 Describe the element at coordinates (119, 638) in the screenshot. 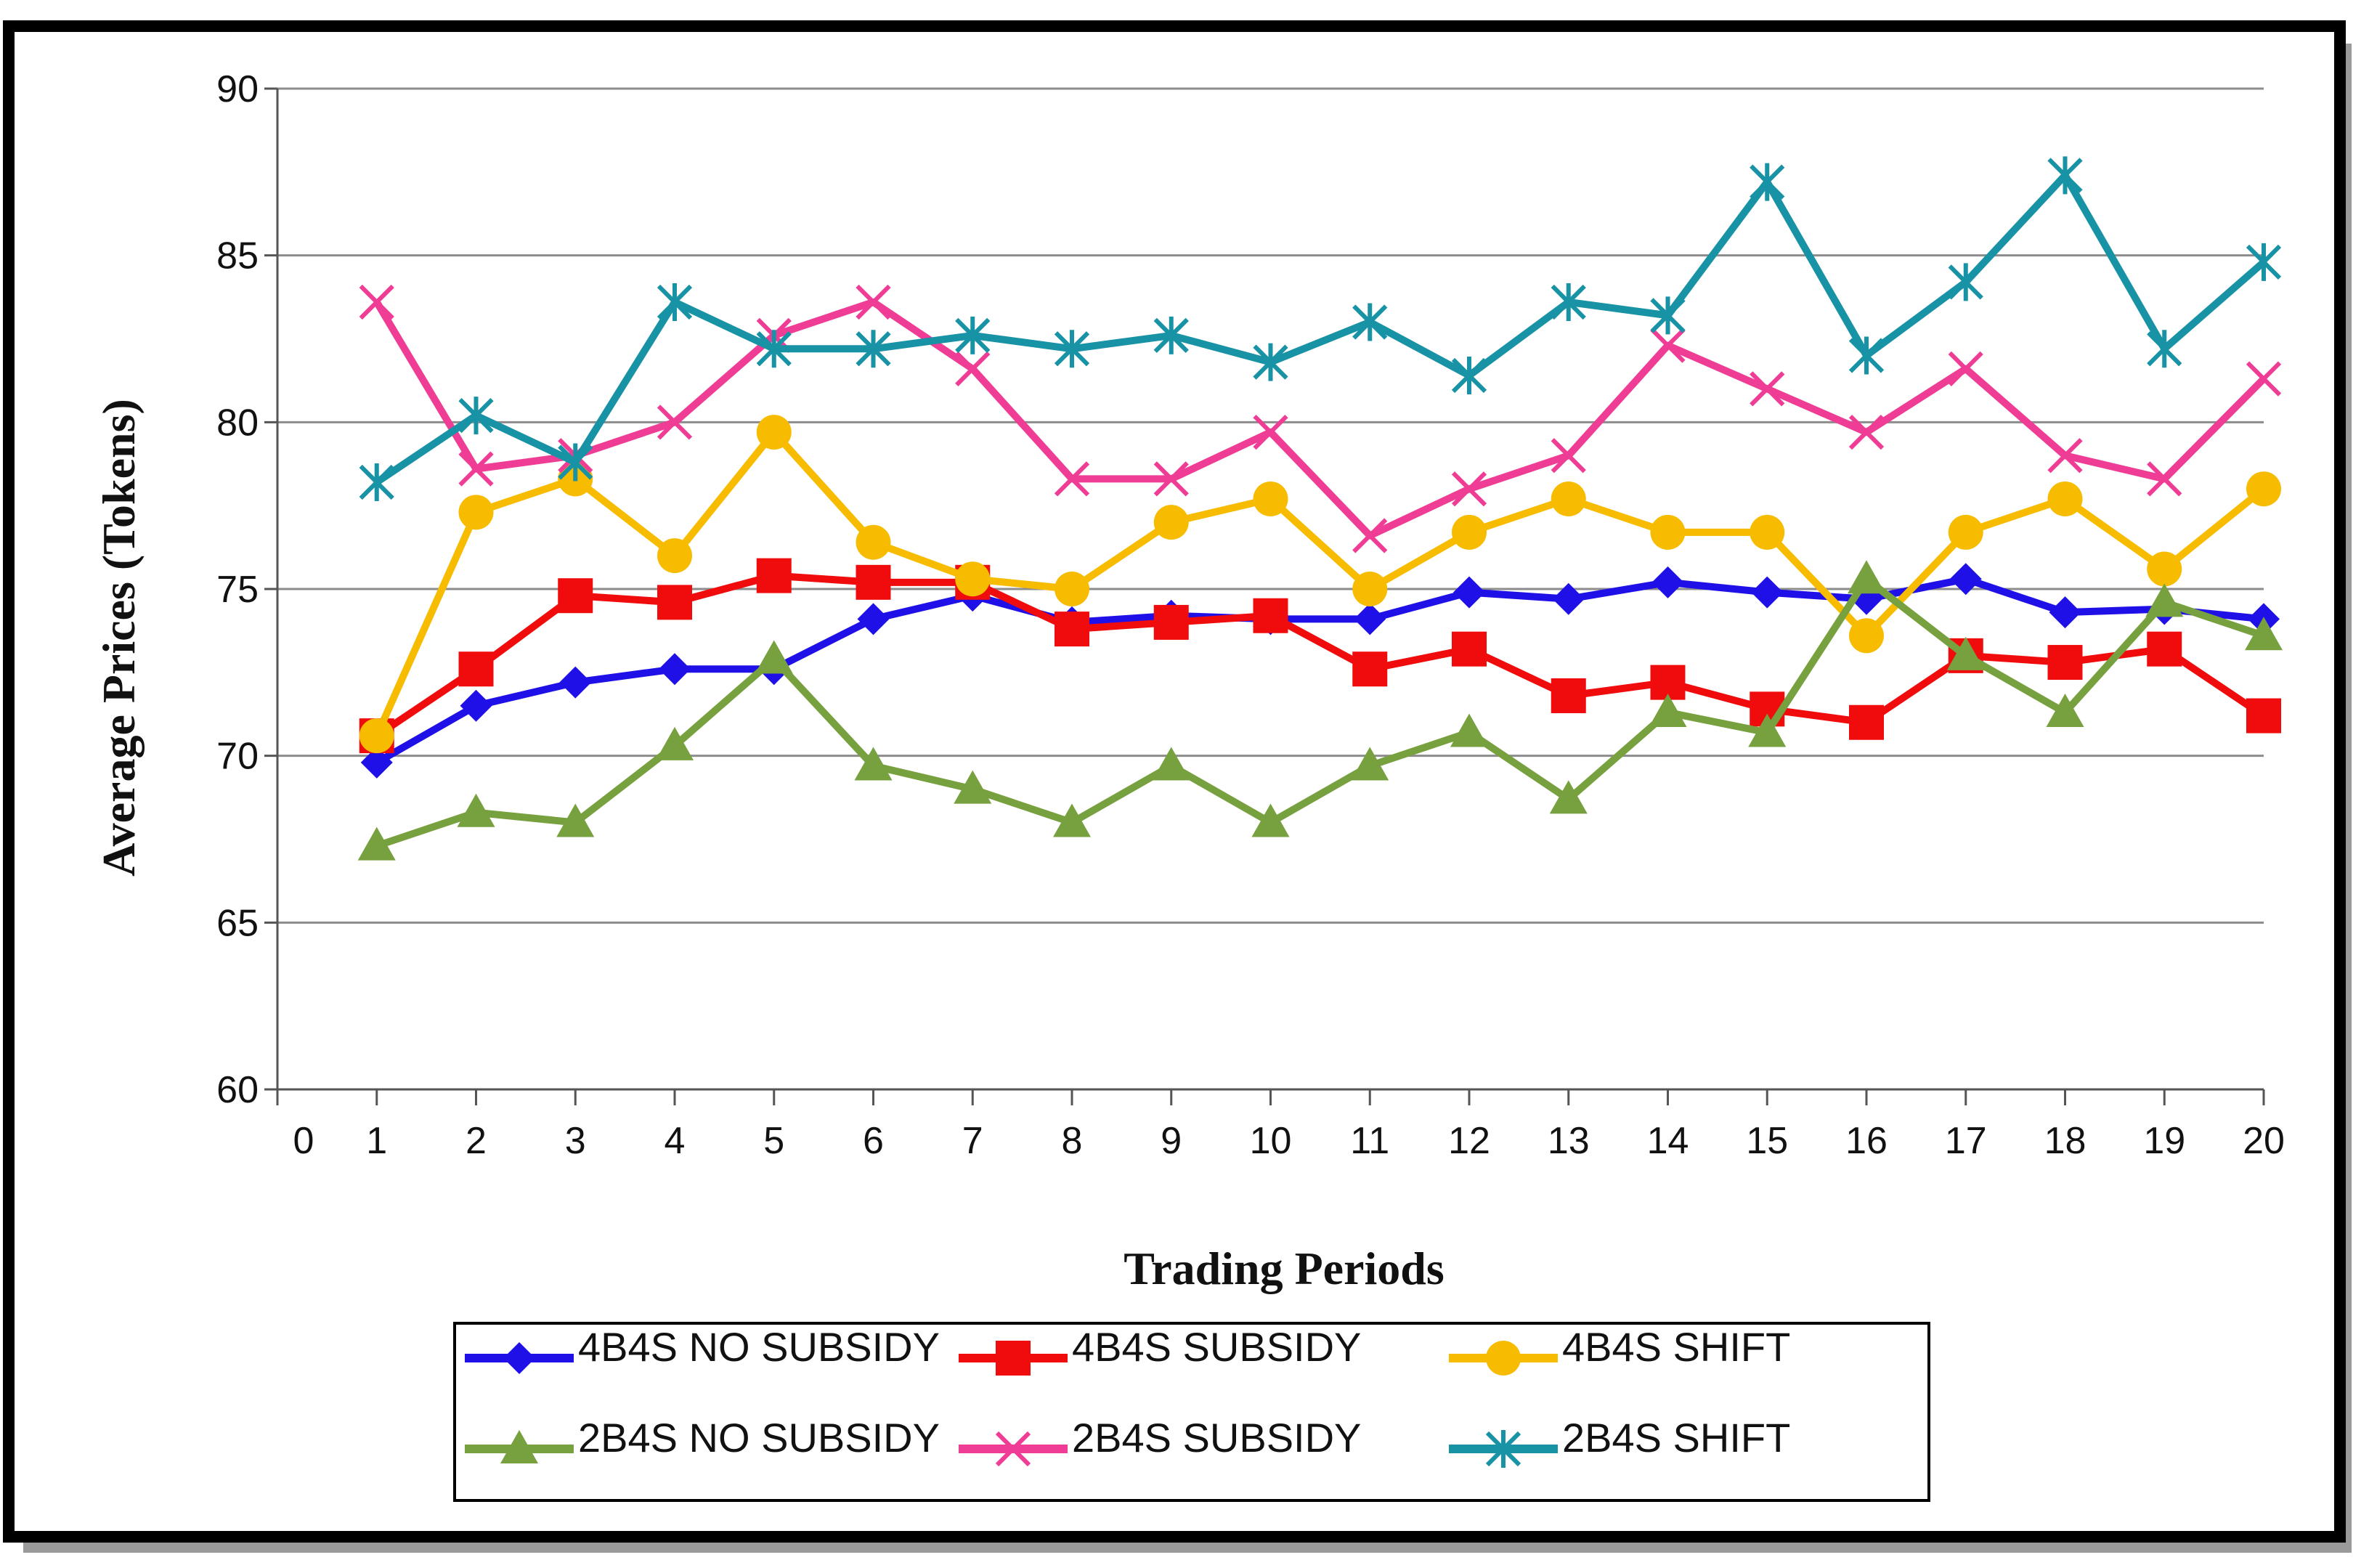

I see `y-axis-title: Average Prices (Tokens)` at that location.